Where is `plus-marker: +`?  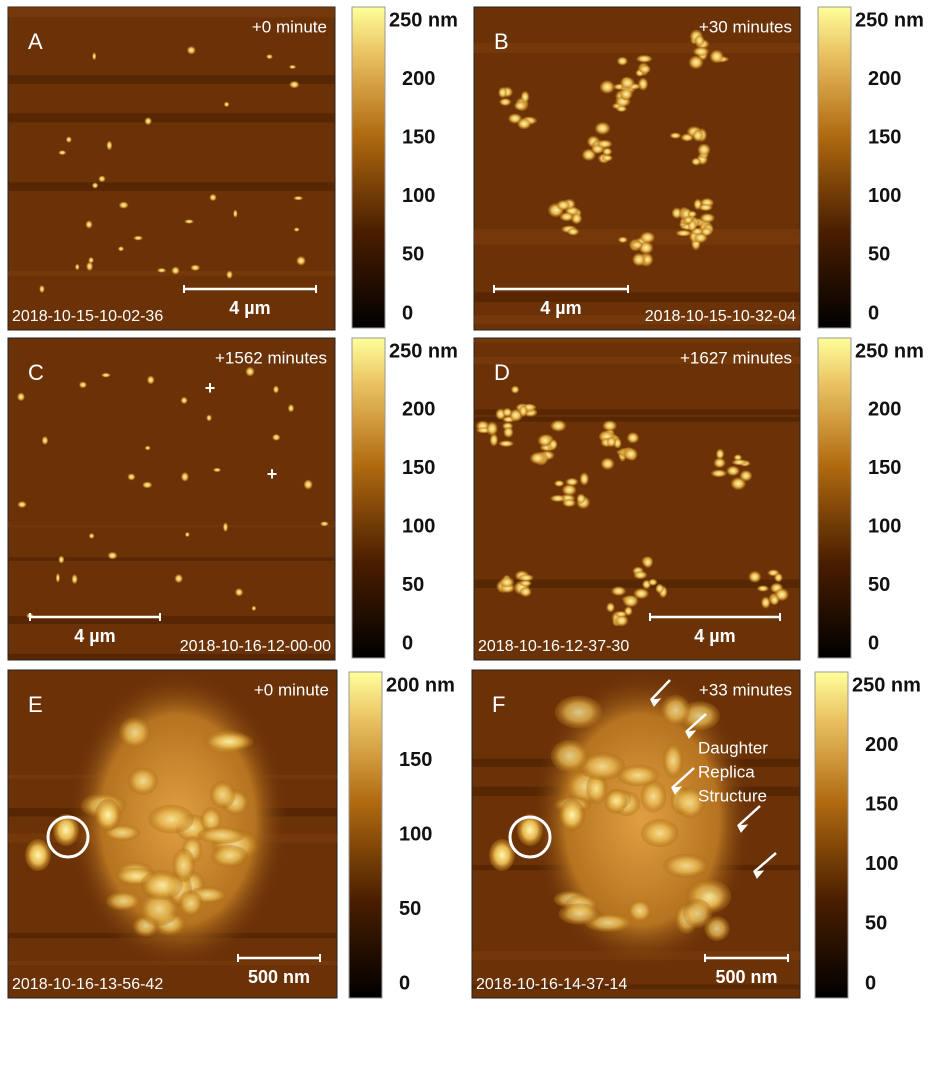 plus-marker: + is located at coordinates (210, 388).